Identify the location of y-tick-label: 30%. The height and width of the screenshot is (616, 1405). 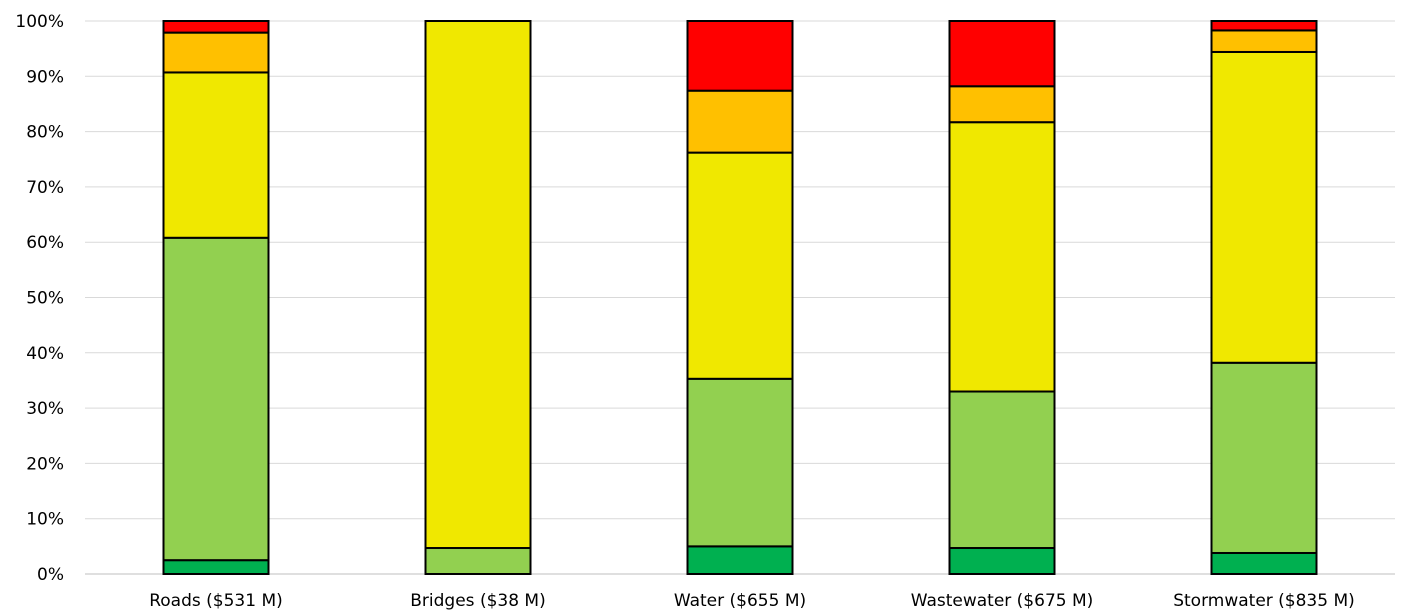
(45, 409).